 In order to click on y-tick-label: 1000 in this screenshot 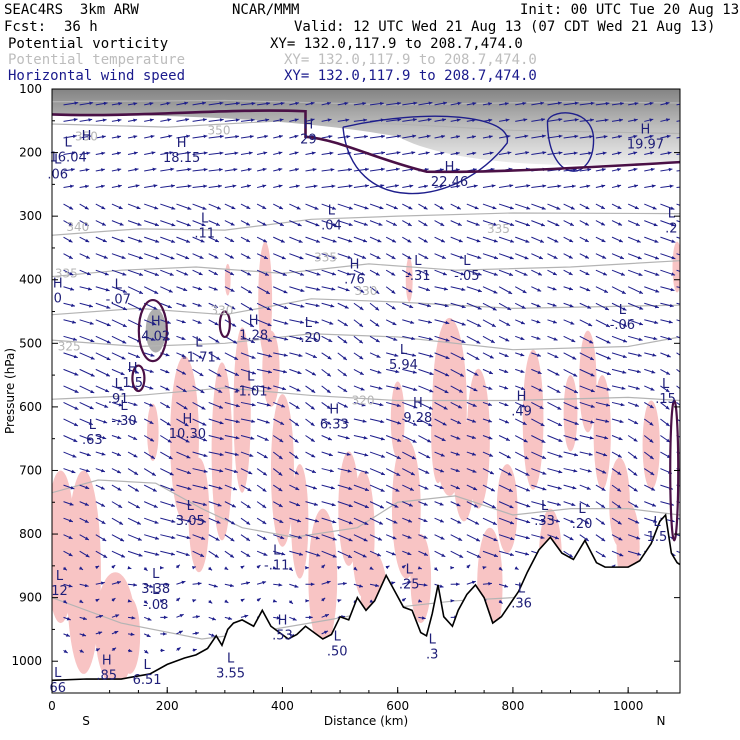, I will do `click(26, 661)`.